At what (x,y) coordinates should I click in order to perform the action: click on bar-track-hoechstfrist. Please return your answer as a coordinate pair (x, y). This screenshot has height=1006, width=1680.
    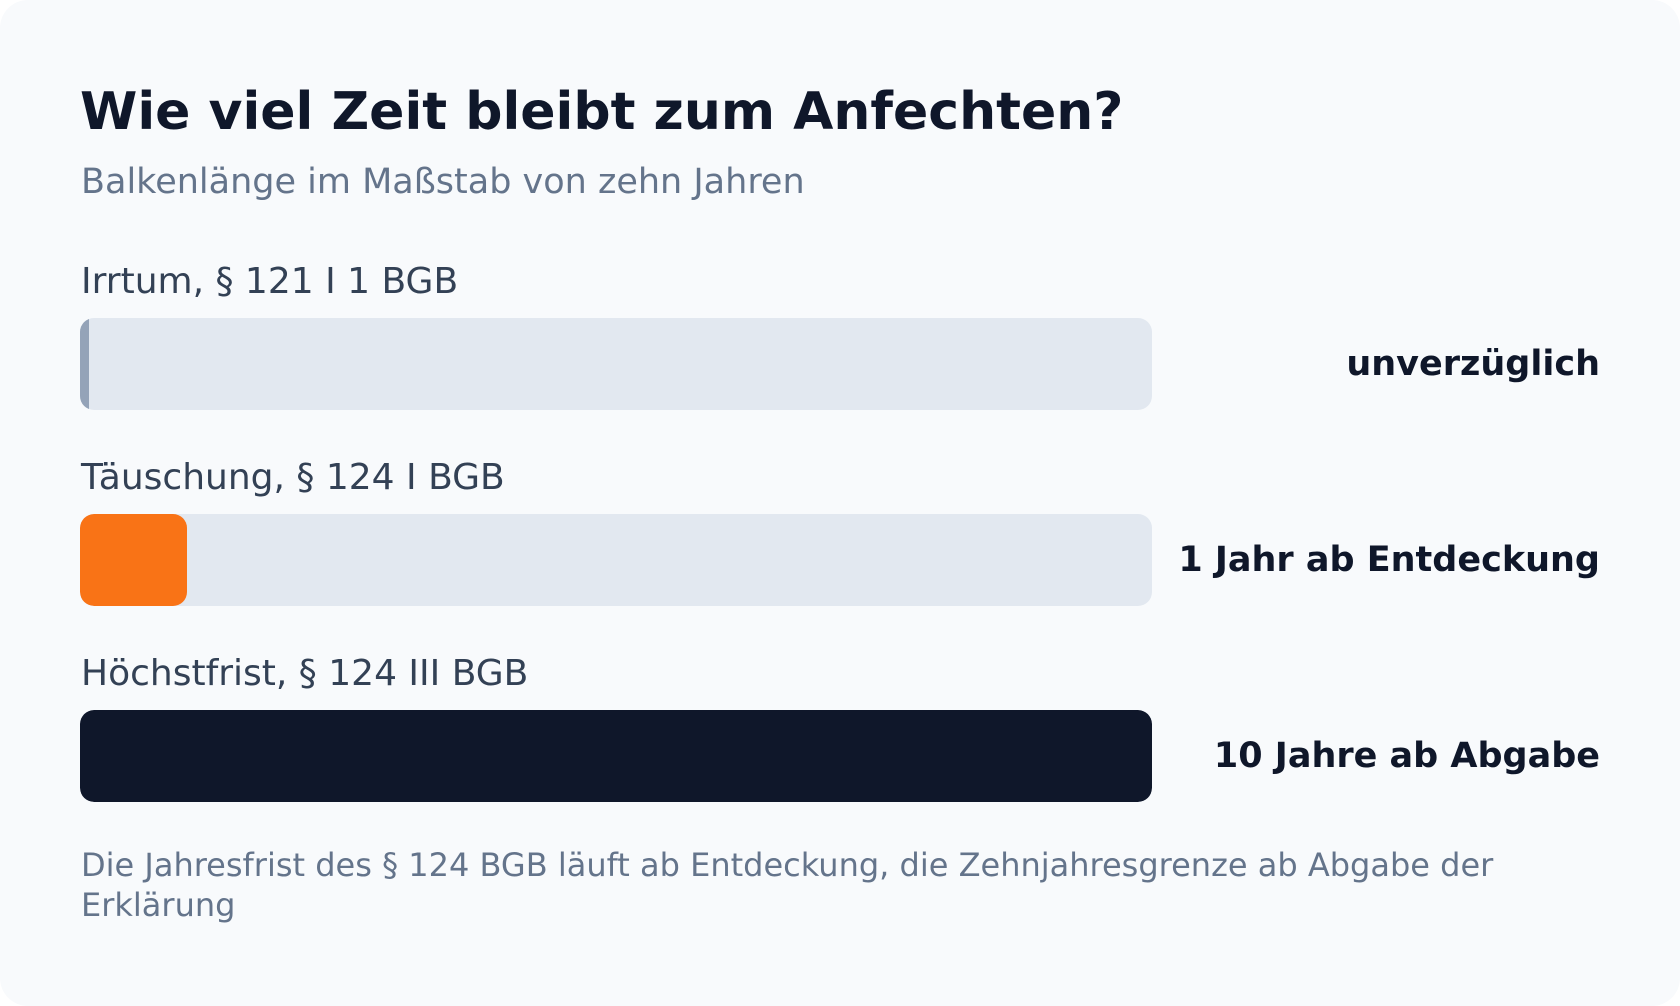
    Looking at the image, I should click on (616, 756).